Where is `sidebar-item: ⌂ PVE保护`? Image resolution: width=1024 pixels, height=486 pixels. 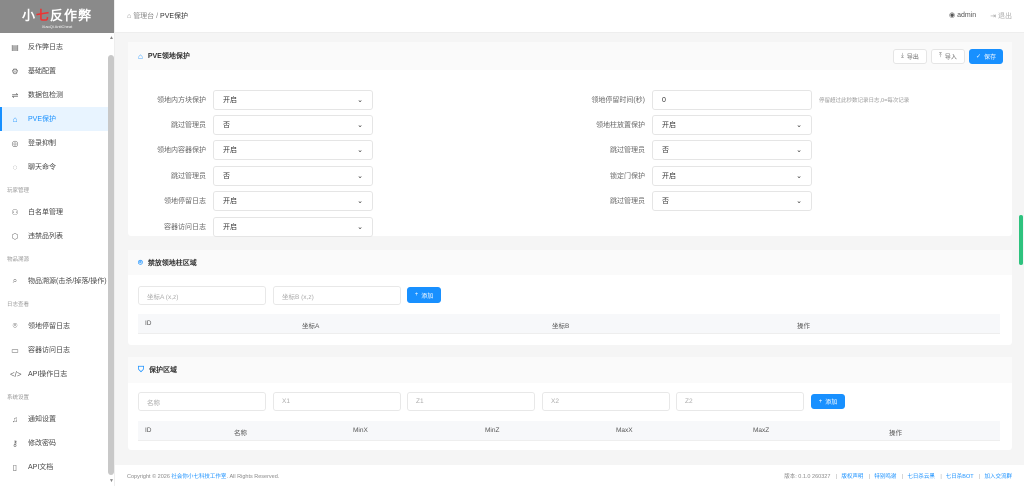
sidebar-item: ⌂ PVE保护 is located at coordinates (54, 119).